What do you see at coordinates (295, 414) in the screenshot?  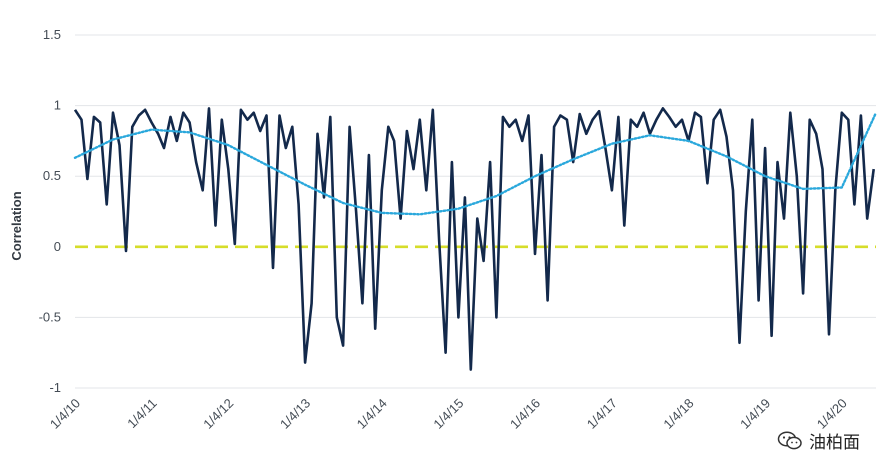 I see `x-tick-label: 1/4/13` at bounding box center [295, 414].